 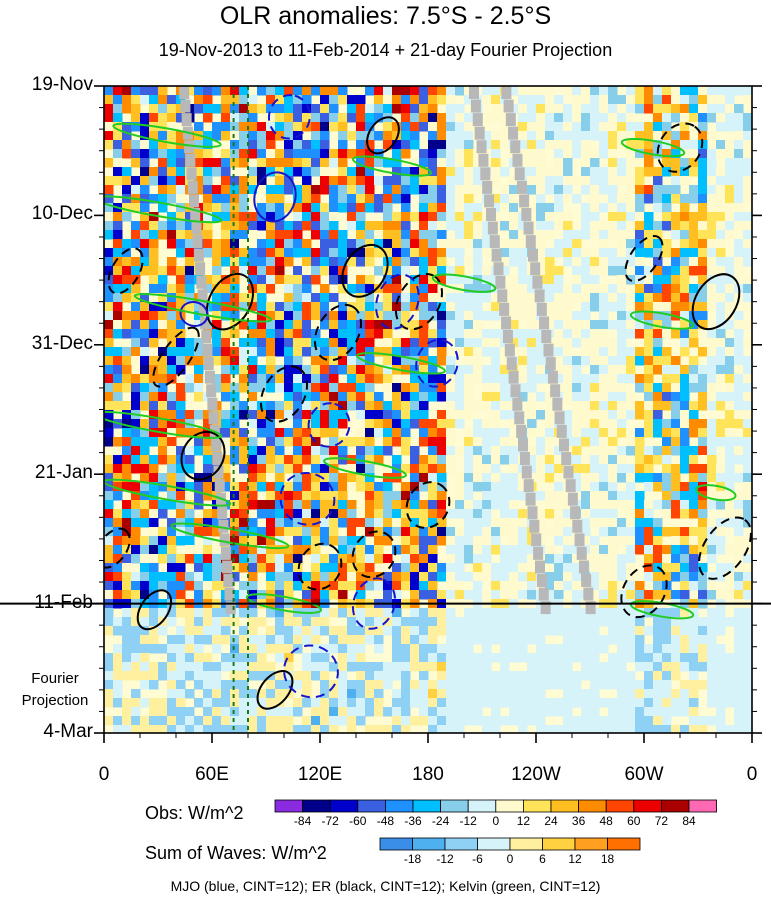 I want to click on kelvin-contour, so click(x=163, y=424).